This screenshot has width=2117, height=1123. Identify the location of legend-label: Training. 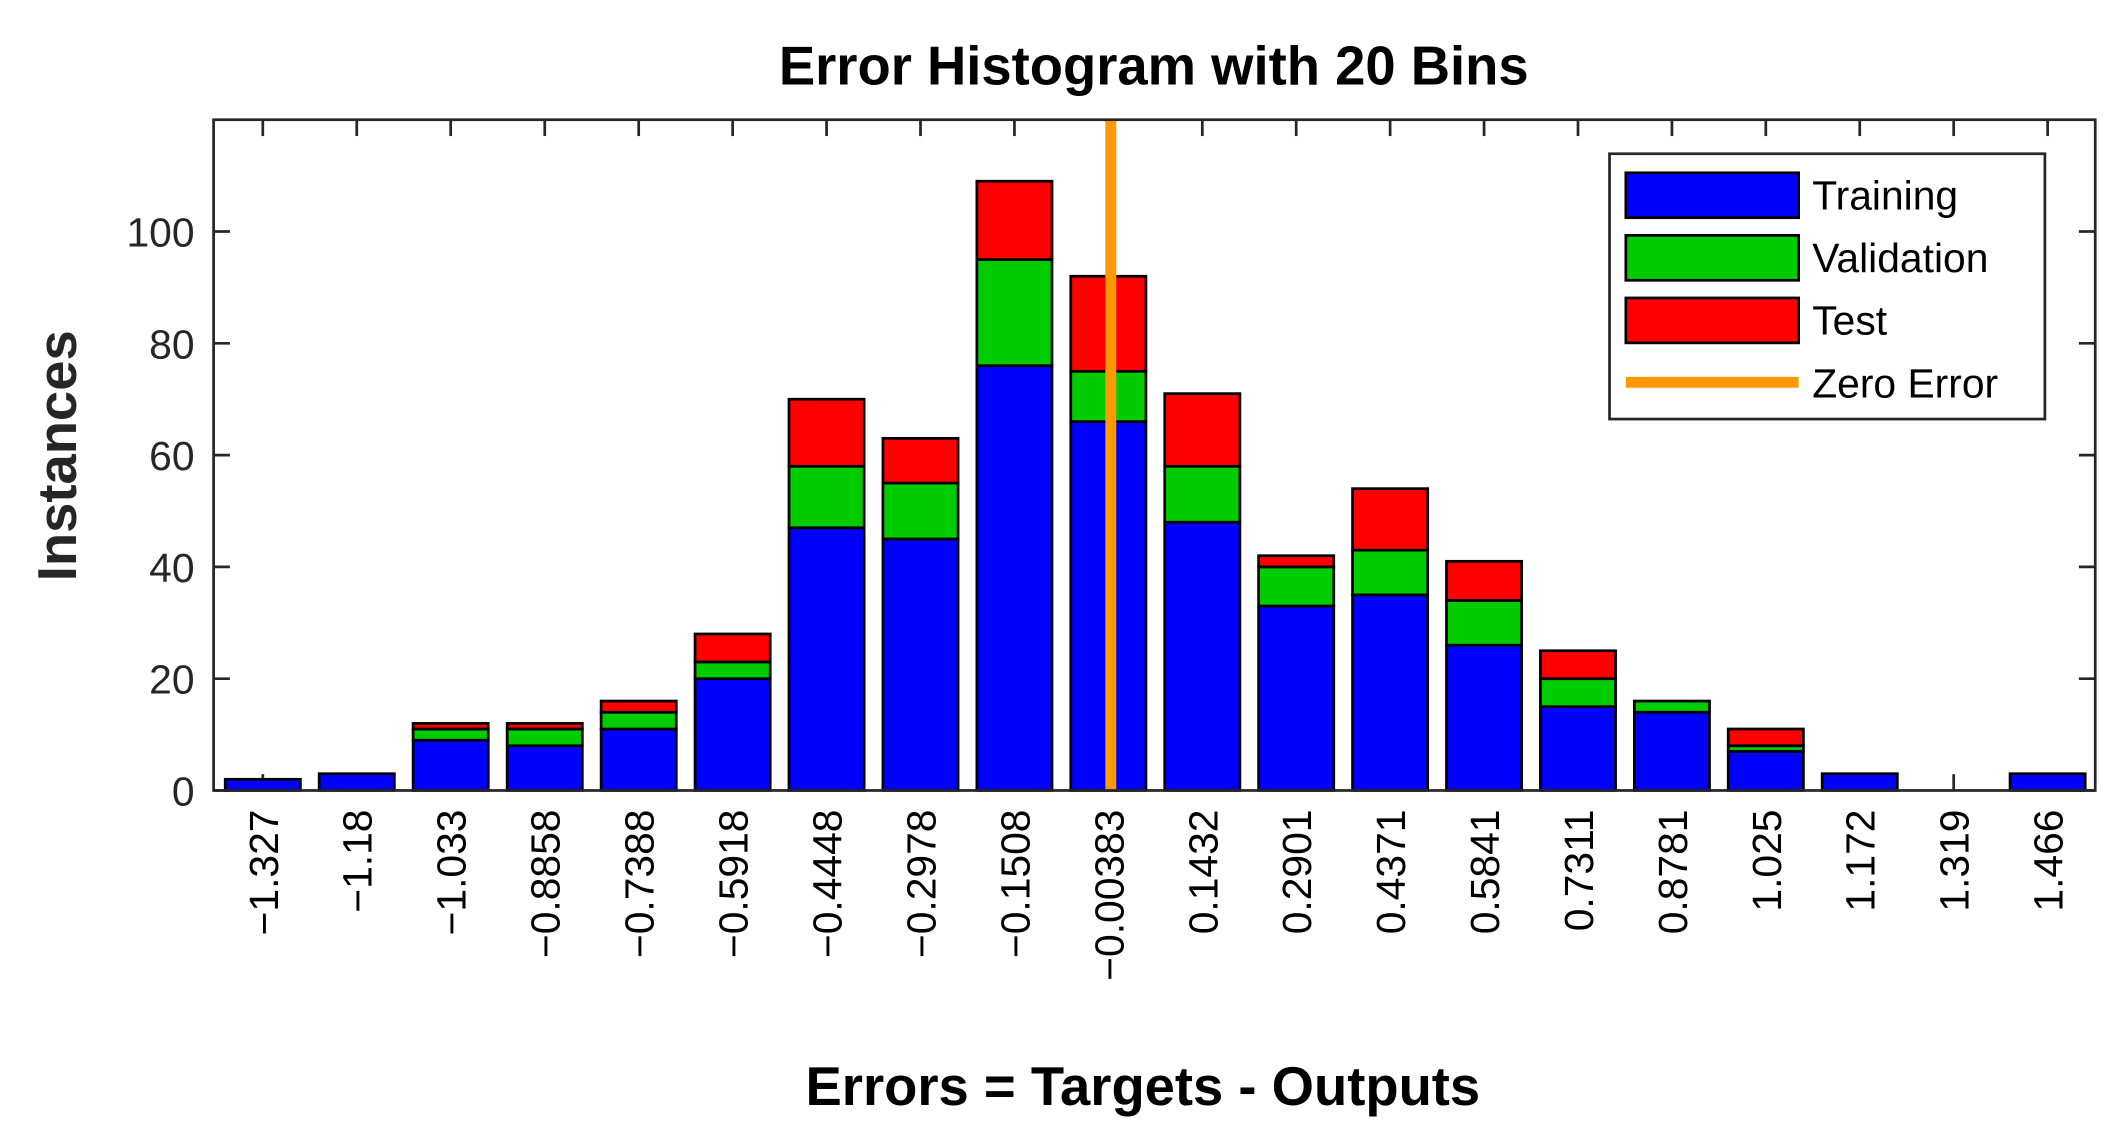
(1885, 196).